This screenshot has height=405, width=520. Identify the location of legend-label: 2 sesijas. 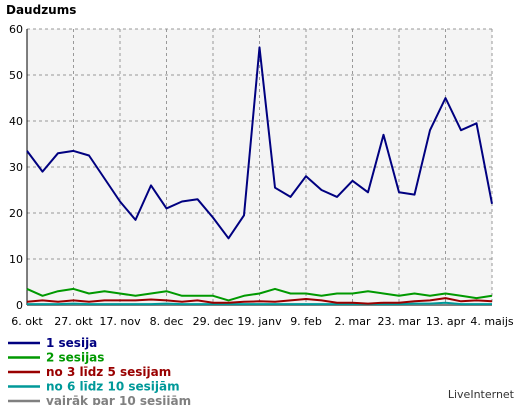
(75, 358).